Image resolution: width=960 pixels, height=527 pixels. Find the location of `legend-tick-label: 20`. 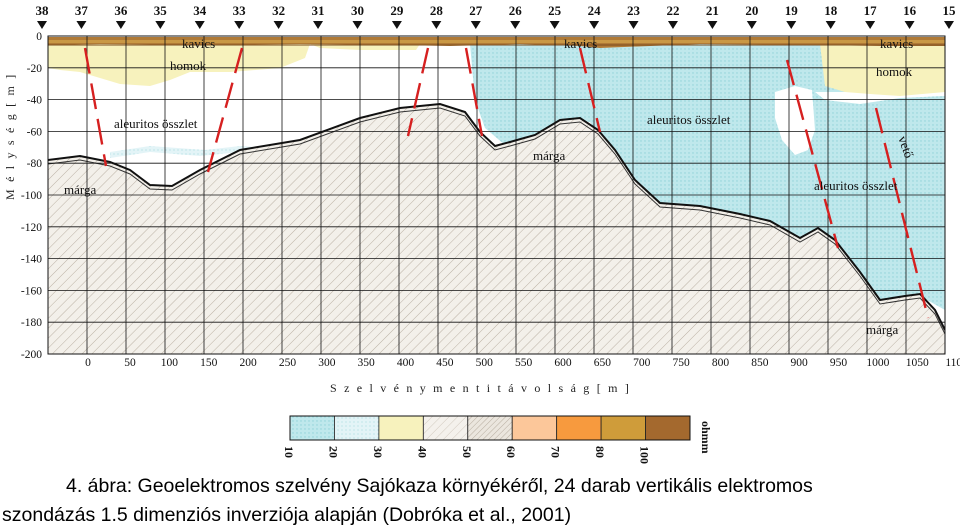

legend-tick-label: 20 is located at coordinates (333, 452).